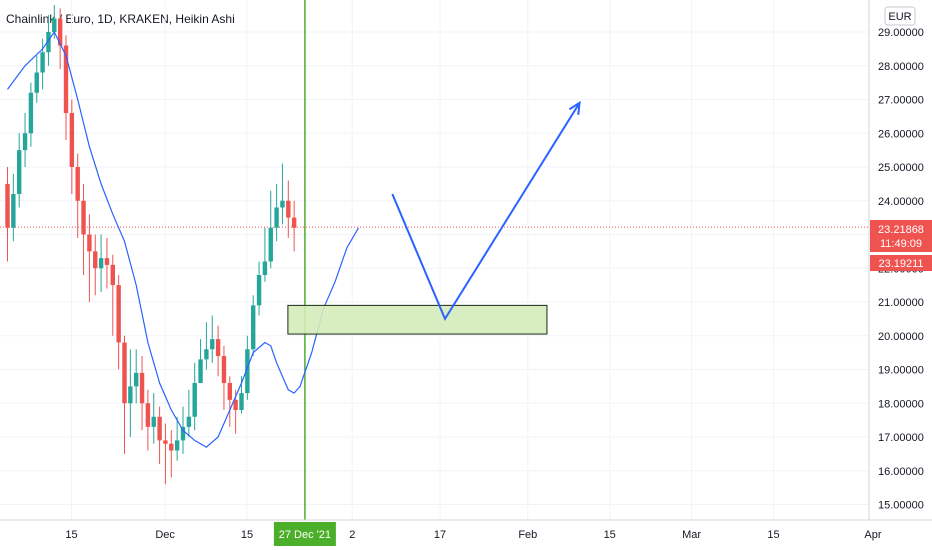 The height and width of the screenshot is (550, 932). Describe the element at coordinates (691, 535) in the screenshot. I see `time-tick-label: Mar` at that location.